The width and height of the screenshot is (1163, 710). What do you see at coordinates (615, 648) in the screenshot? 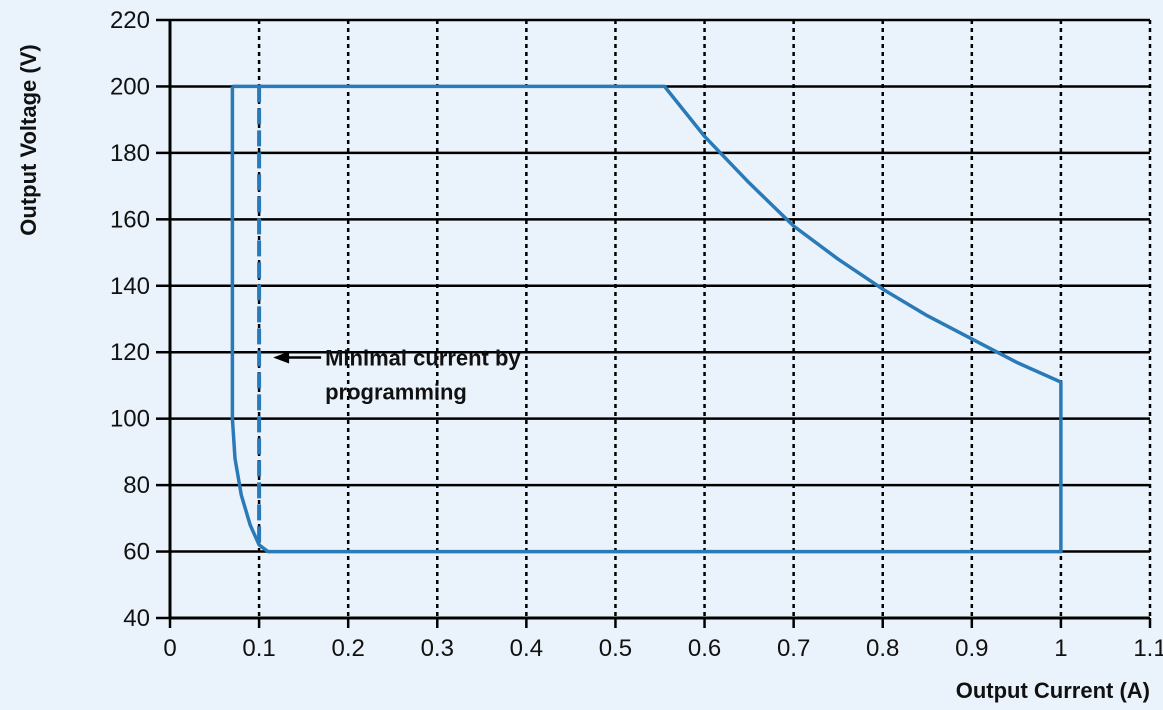
I see `x-tick-label: 0.5` at bounding box center [615, 648].